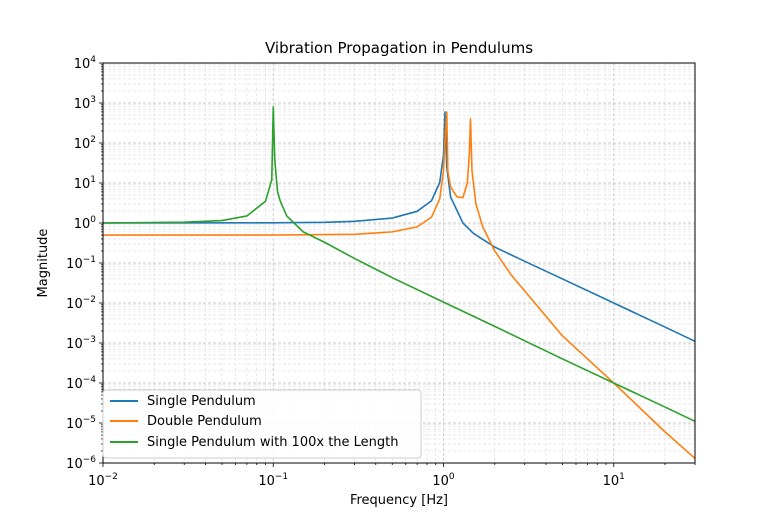 This screenshot has width=772, height=520. Describe the element at coordinates (399, 500) in the screenshot. I see `x-axis-label: Frequency [Hz]` at that location.